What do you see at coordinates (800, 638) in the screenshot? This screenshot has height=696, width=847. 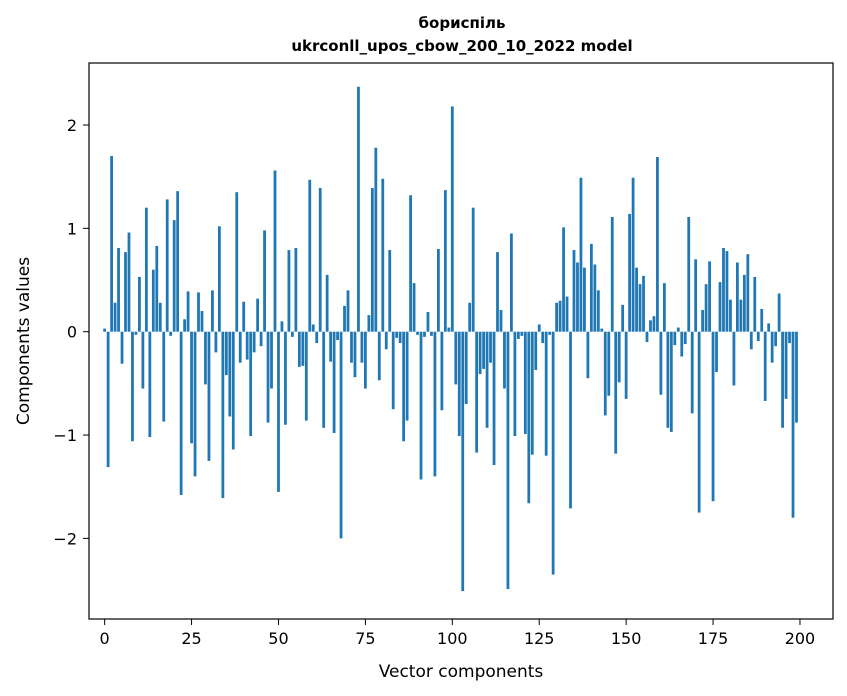 I see `x-tick-label: 200` at bounding box center [800, 638].